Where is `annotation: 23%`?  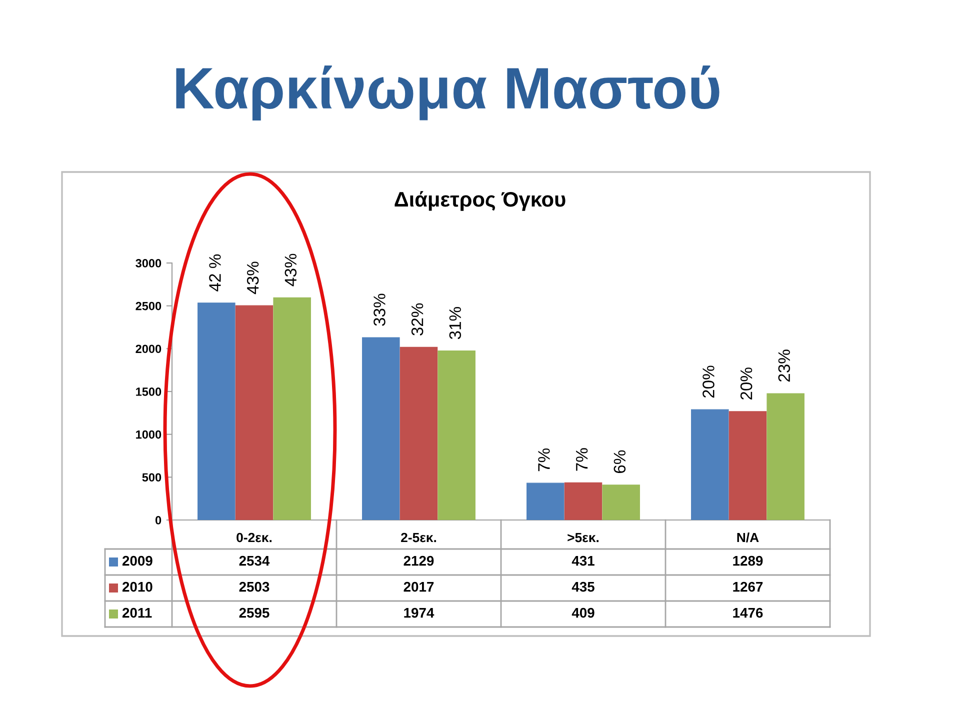
annotation: 23% is located at coordinates (784, 366).